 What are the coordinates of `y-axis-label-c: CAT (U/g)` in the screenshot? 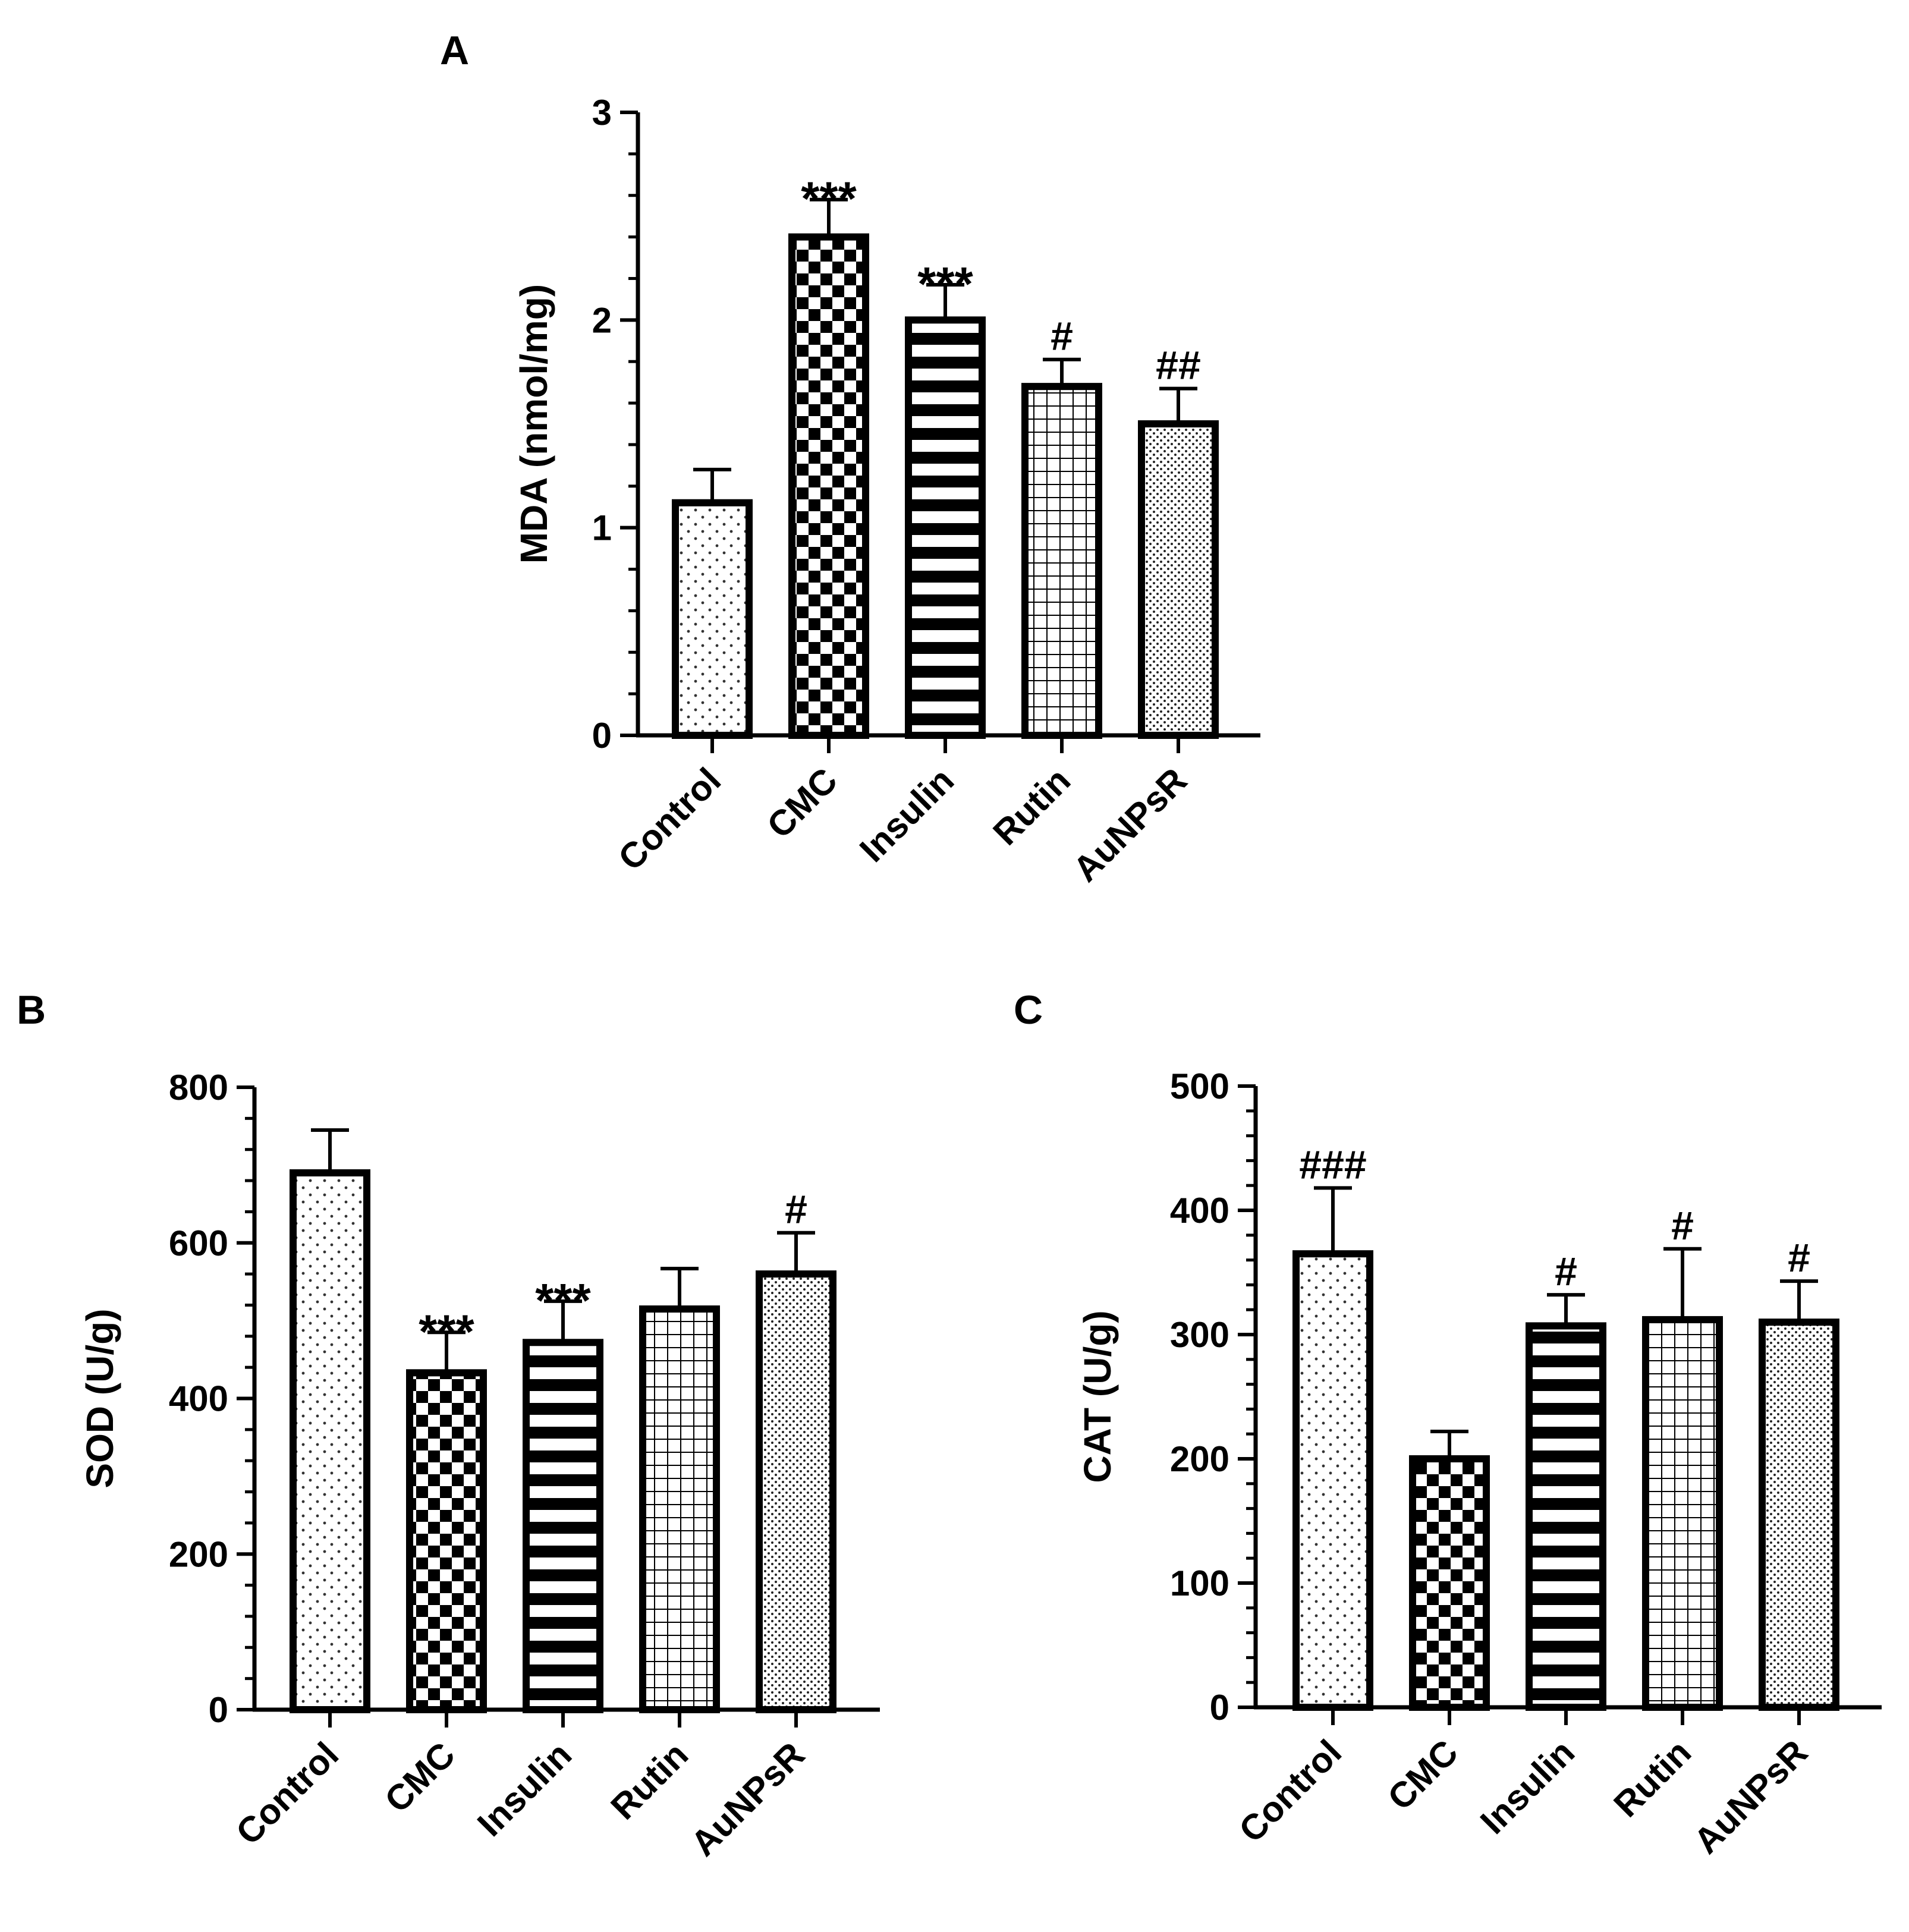 It's located at (1097, 1396).